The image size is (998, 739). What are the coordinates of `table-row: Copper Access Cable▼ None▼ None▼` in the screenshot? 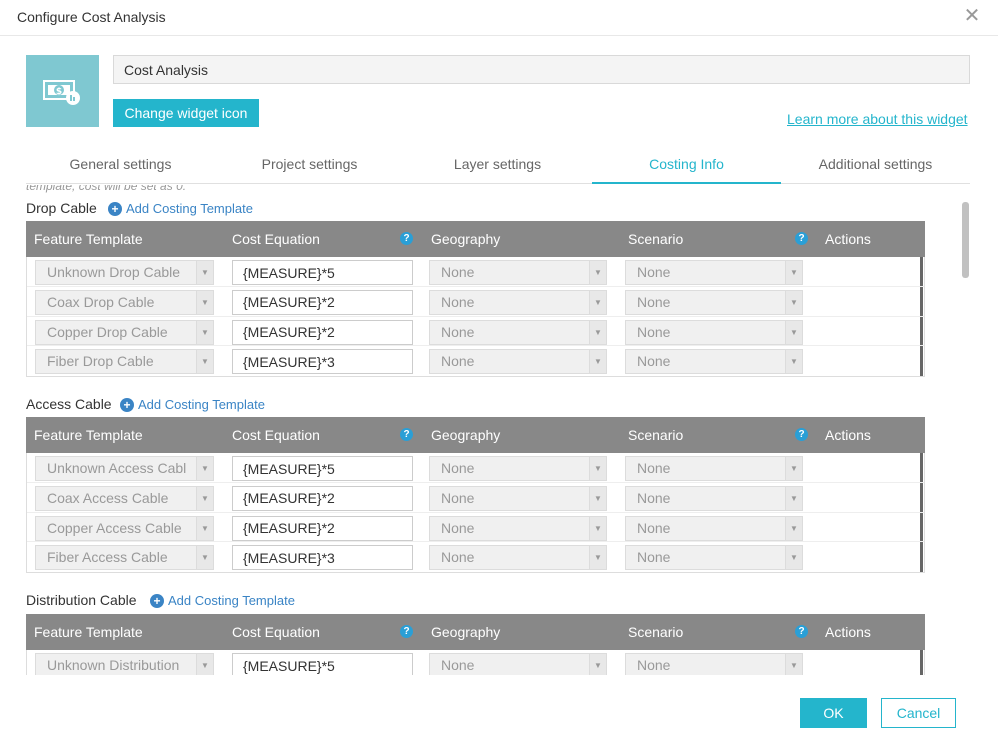 It's located at (475, 527).